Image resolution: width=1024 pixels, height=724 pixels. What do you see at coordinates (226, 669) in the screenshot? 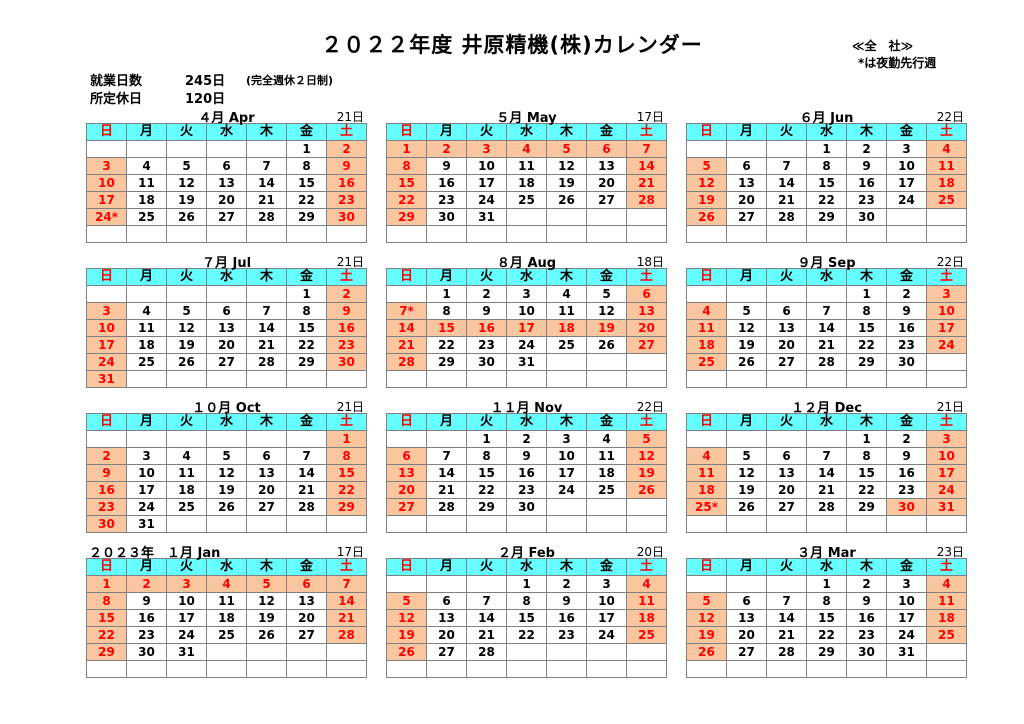
I see `week-row` at bounding box center [226, 669].